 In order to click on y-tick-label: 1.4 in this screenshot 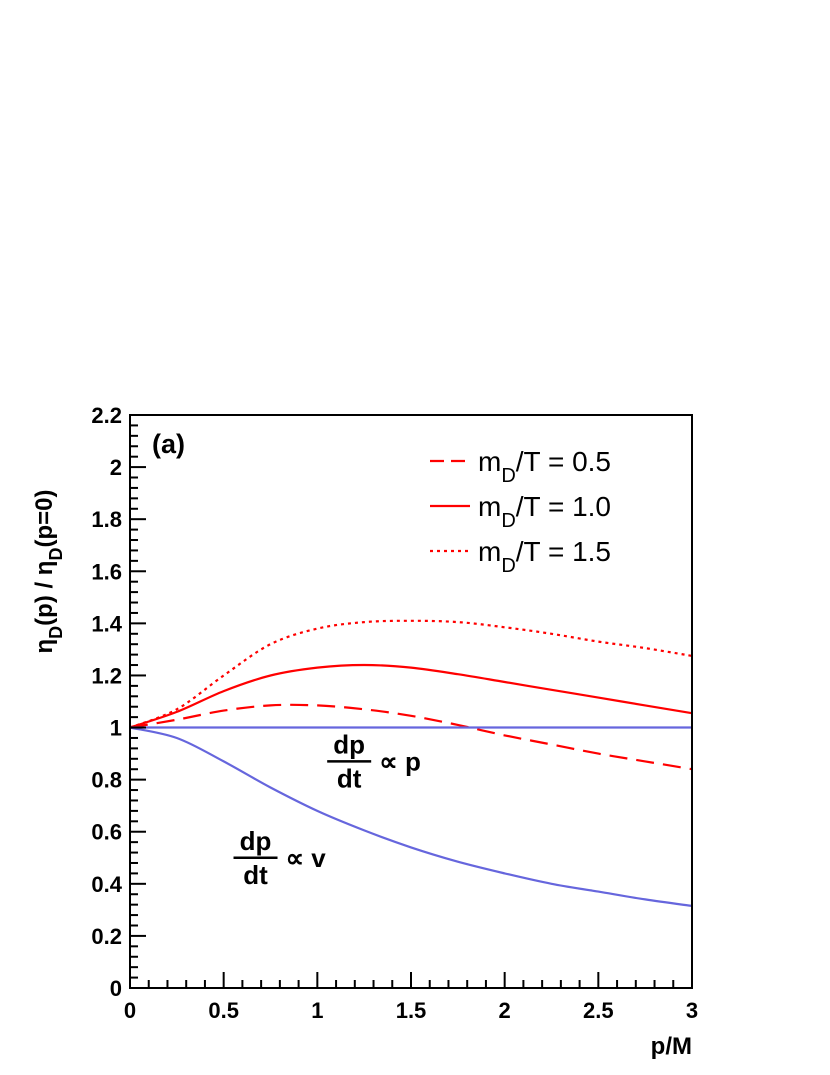, I will do `click(106, 623)`.